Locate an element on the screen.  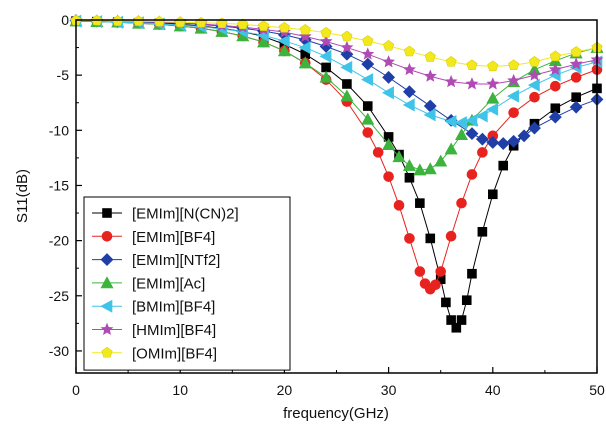
x-tick-label: 0 is located at coordinates (76, 390).